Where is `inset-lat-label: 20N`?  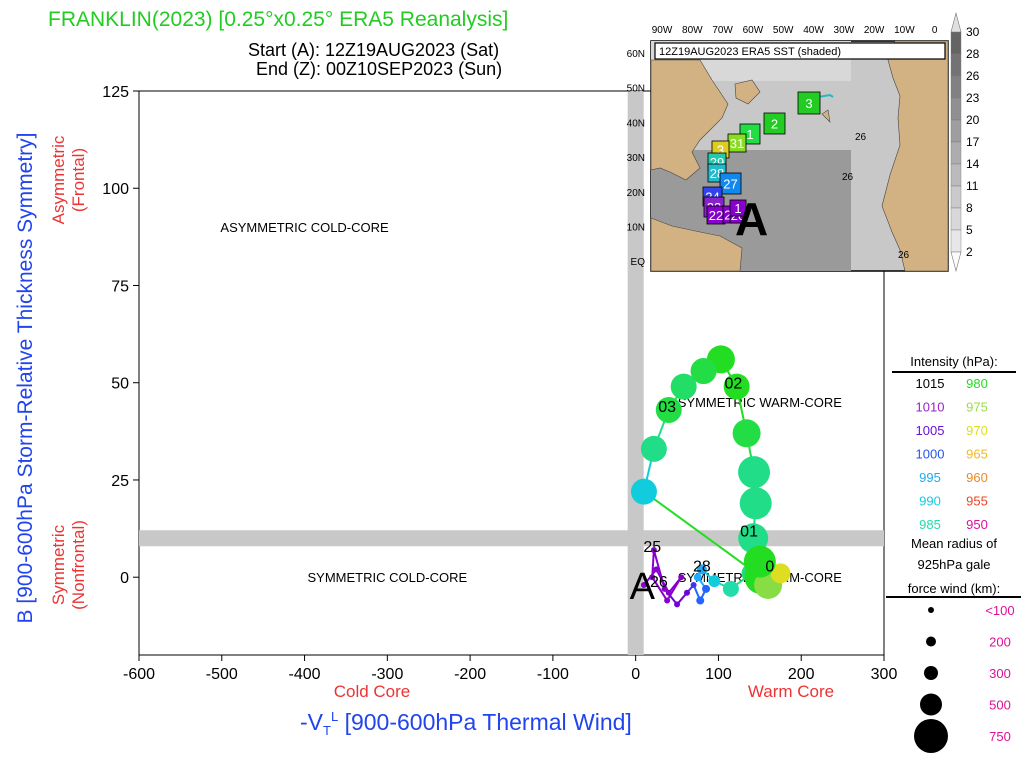
inset-lat-label: 20N is located at coordinates (636, 193).